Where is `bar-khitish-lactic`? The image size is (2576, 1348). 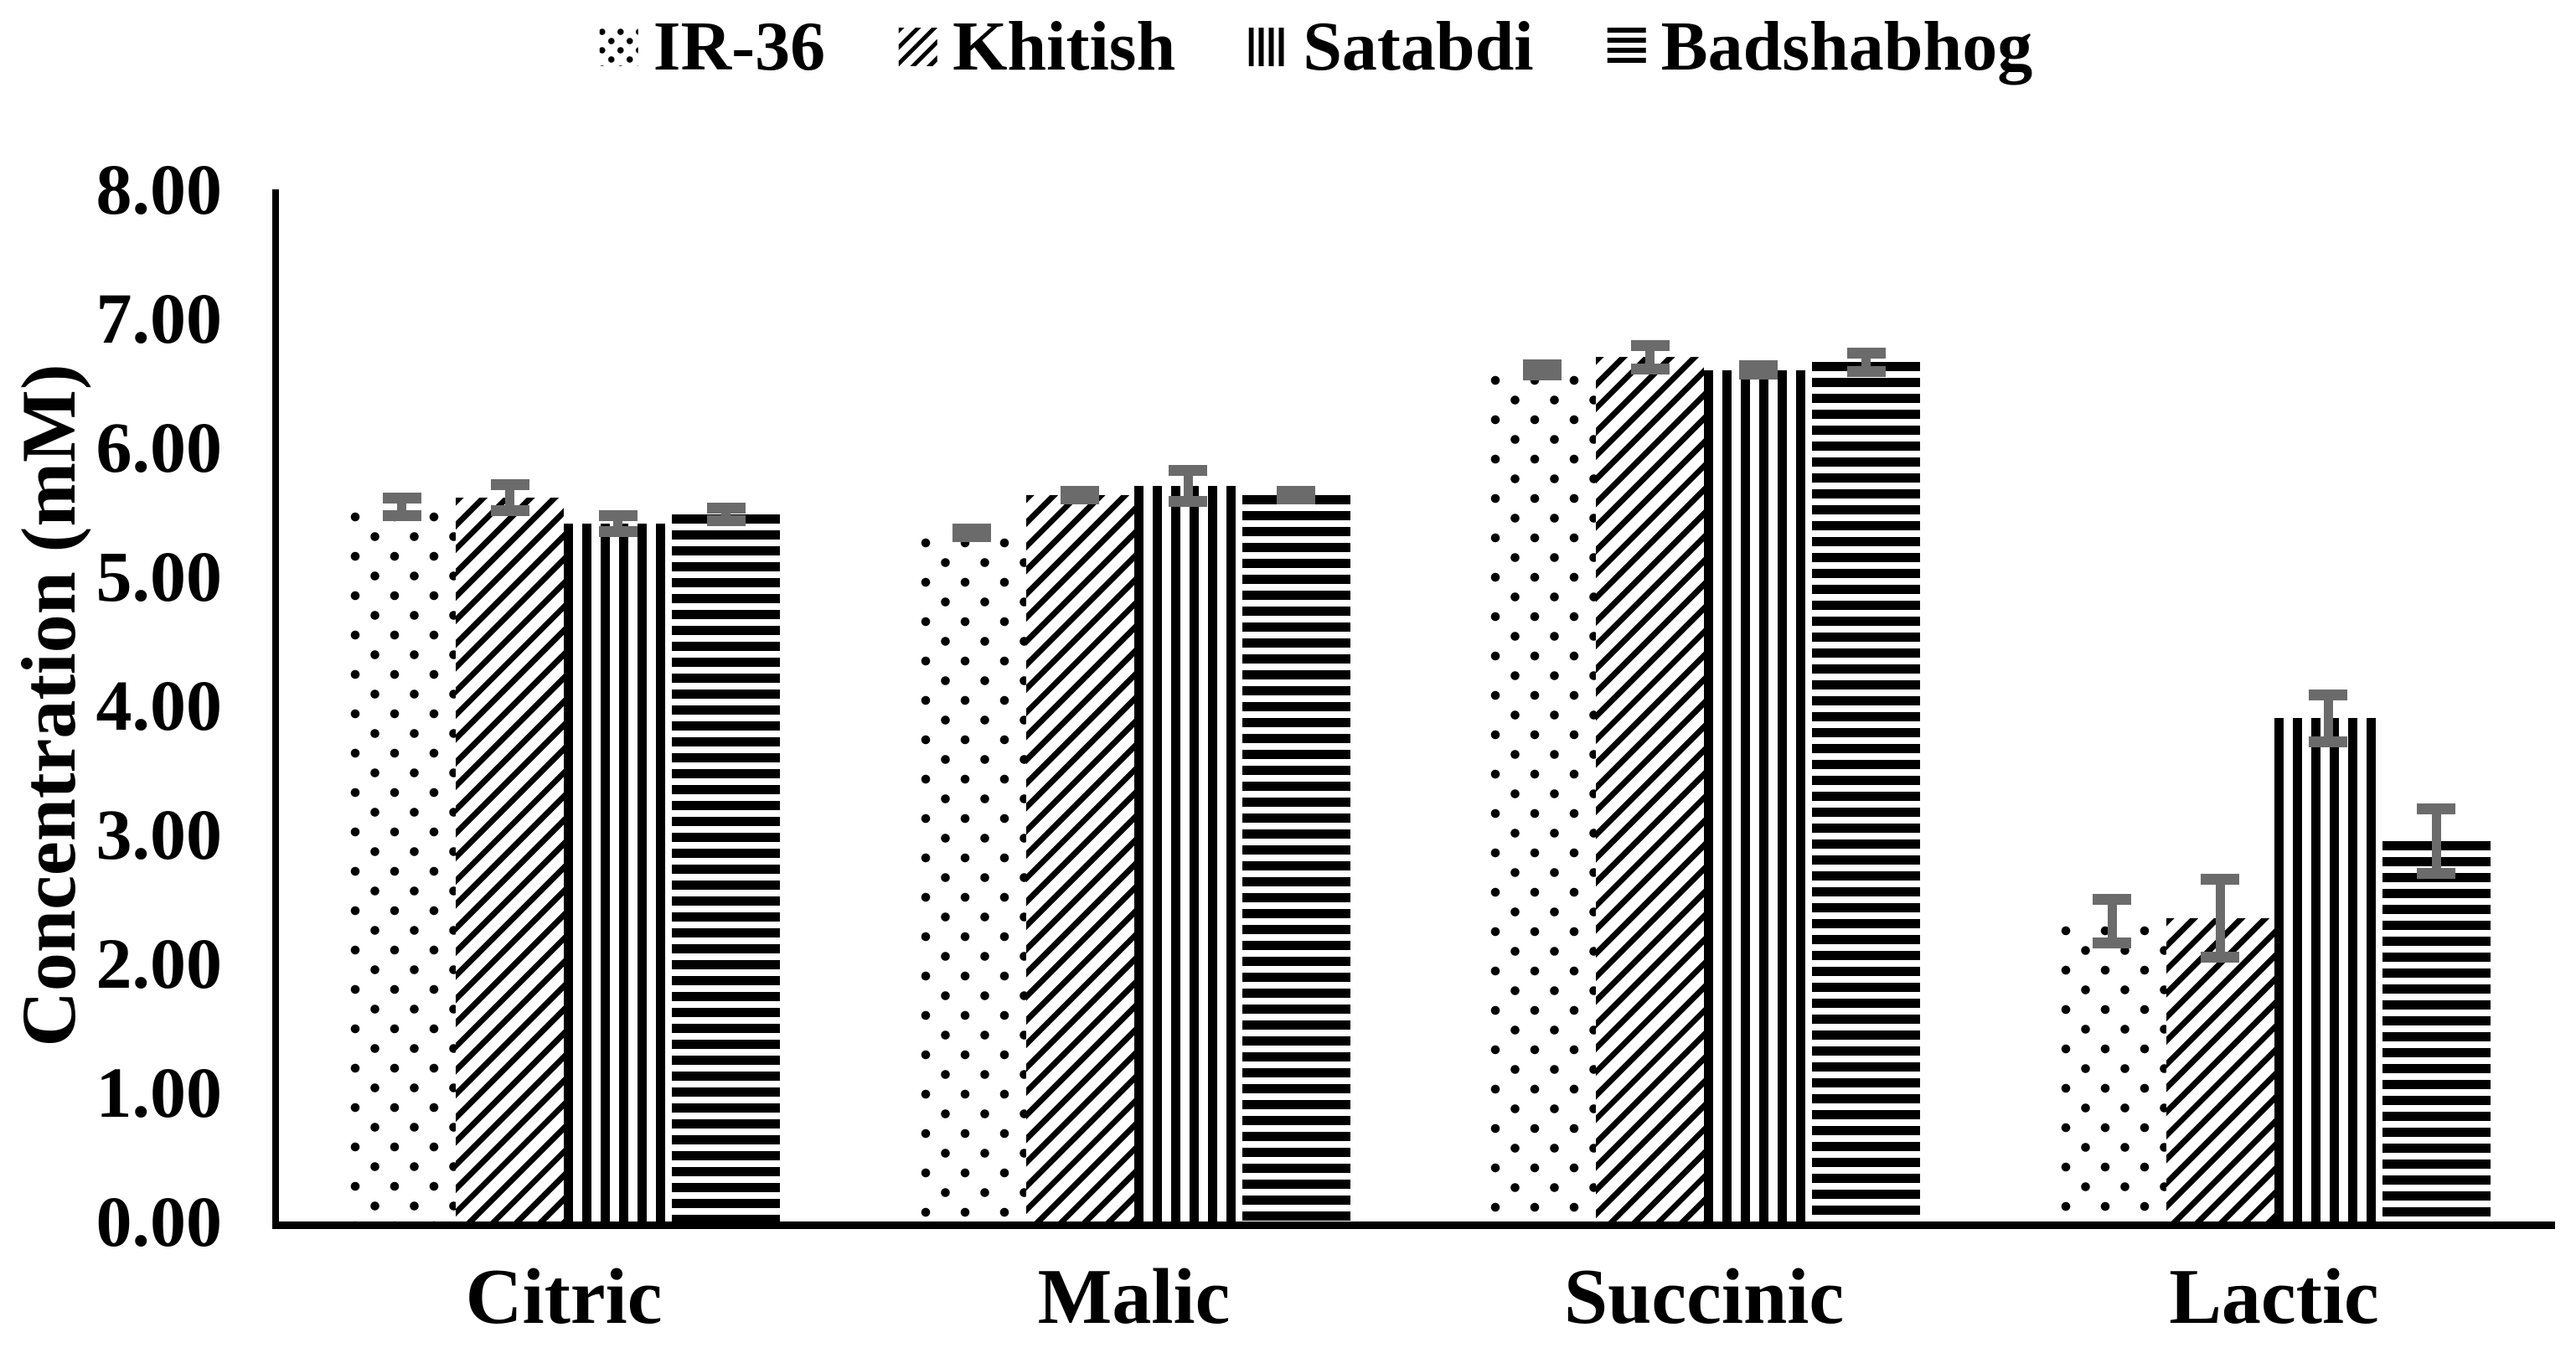 bar-khitish-lactic is located at coordinates (2220, 1069).